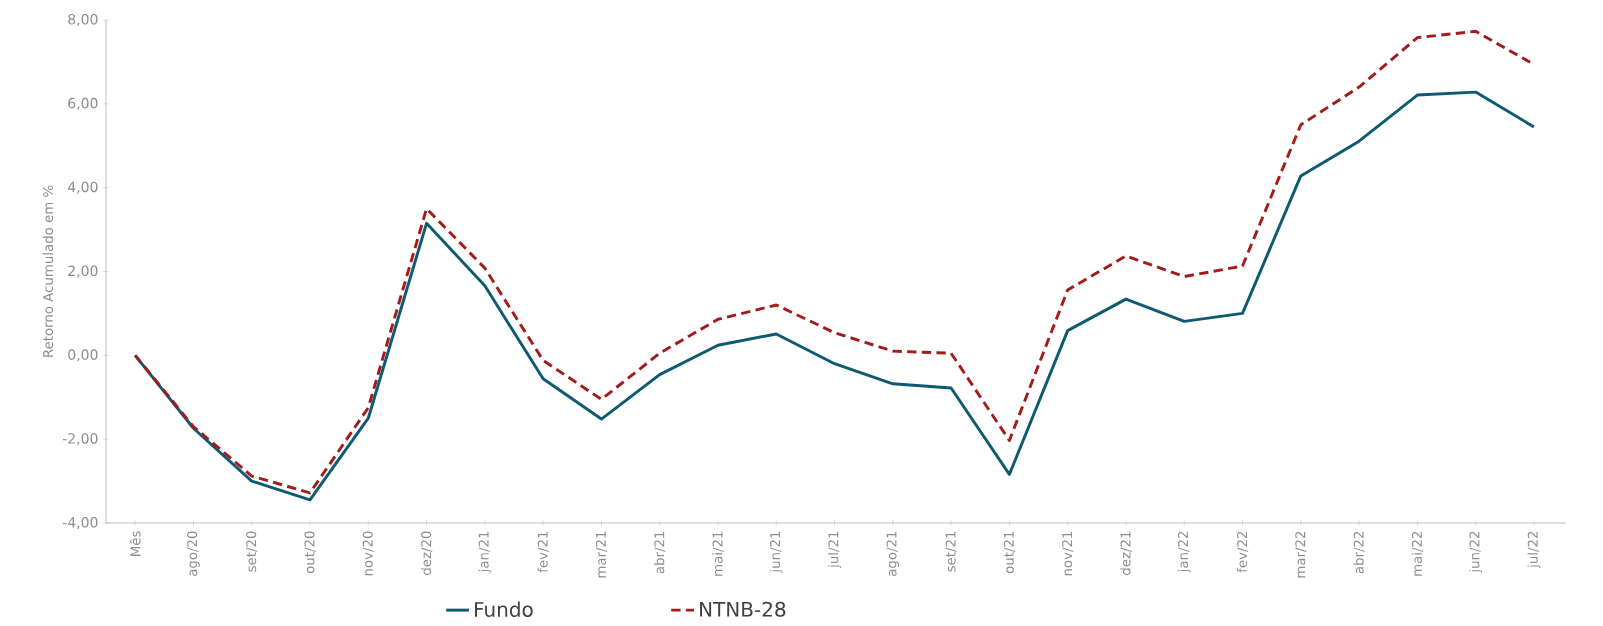 The image size is (1603, 626). I want to click on x-tick-label: set/20, so click(252, 551).